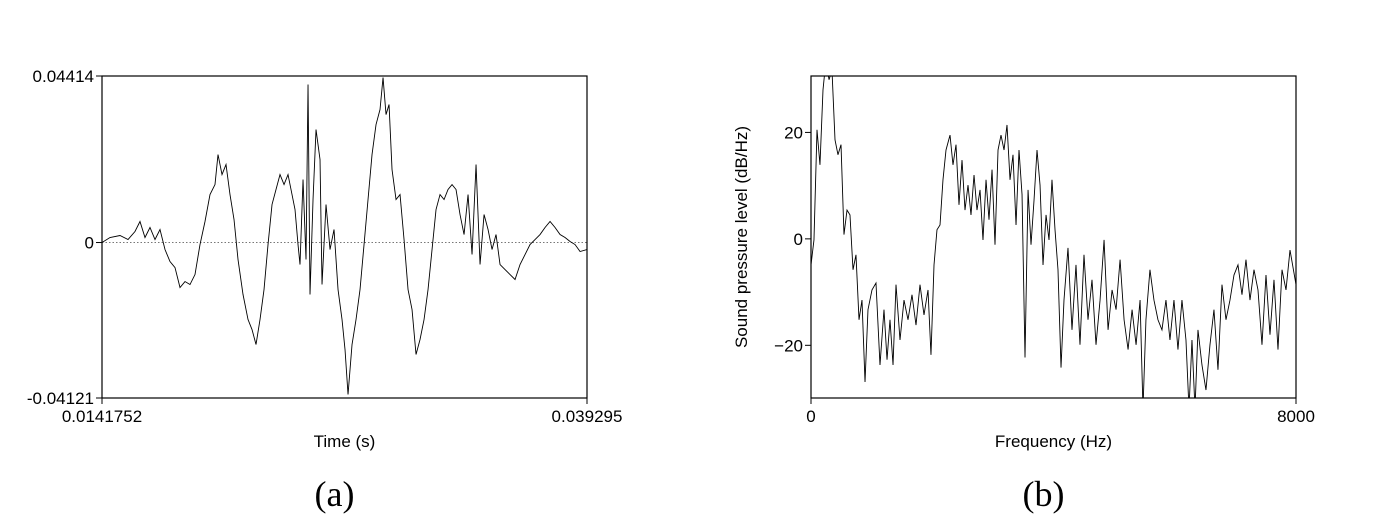 Image resolution: width=1398 pixels, height=530 pixels. What do you see at coordinates (788, 345) in the screenshot?
I see `y-tick-label: −20` at bounding box center [788, 345].